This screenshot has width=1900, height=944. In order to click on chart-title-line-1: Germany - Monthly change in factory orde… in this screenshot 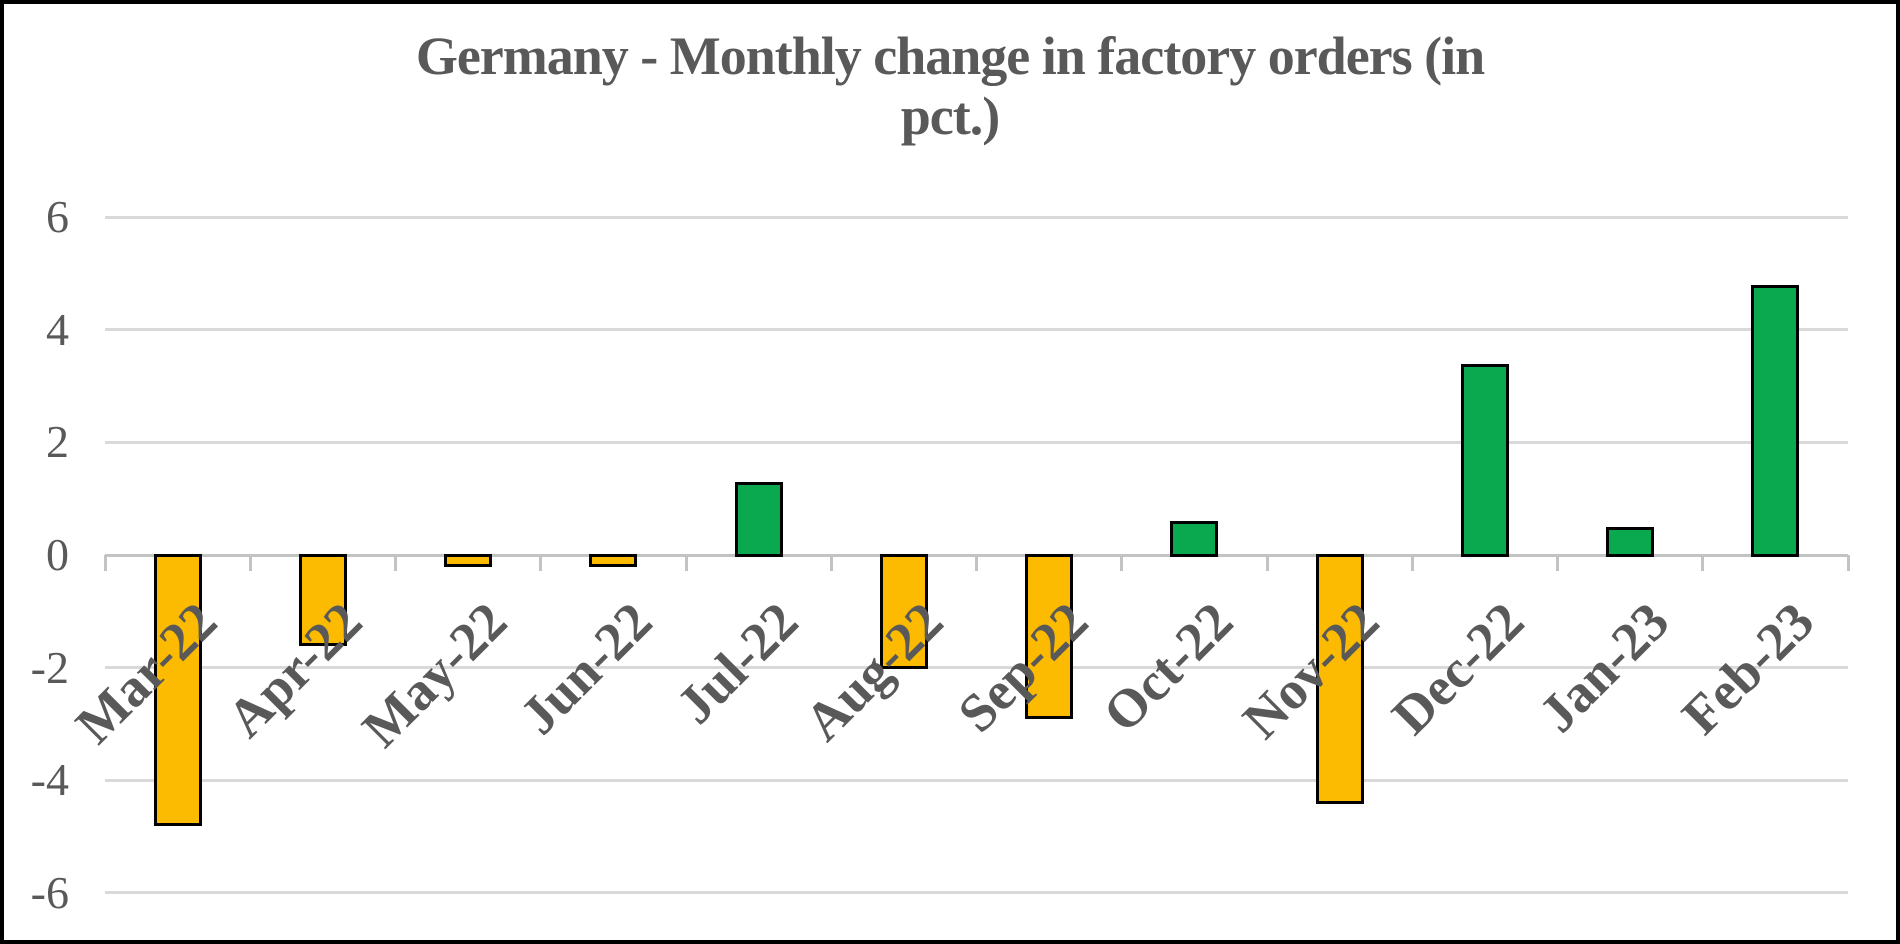, I will do `click(950, 56)`.